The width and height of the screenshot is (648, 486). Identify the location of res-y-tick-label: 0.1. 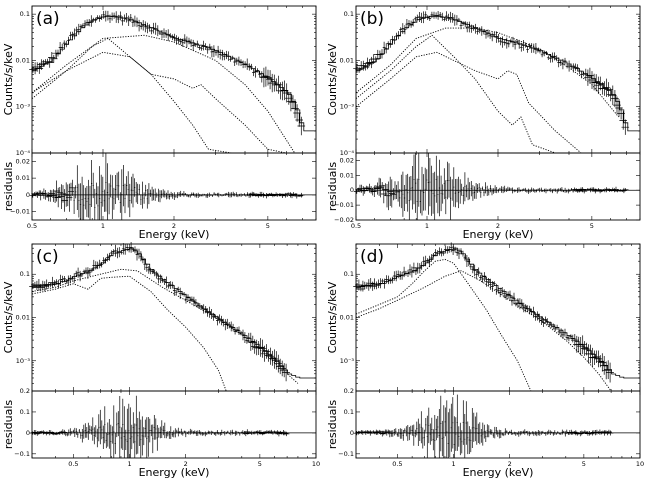
(349, 412).